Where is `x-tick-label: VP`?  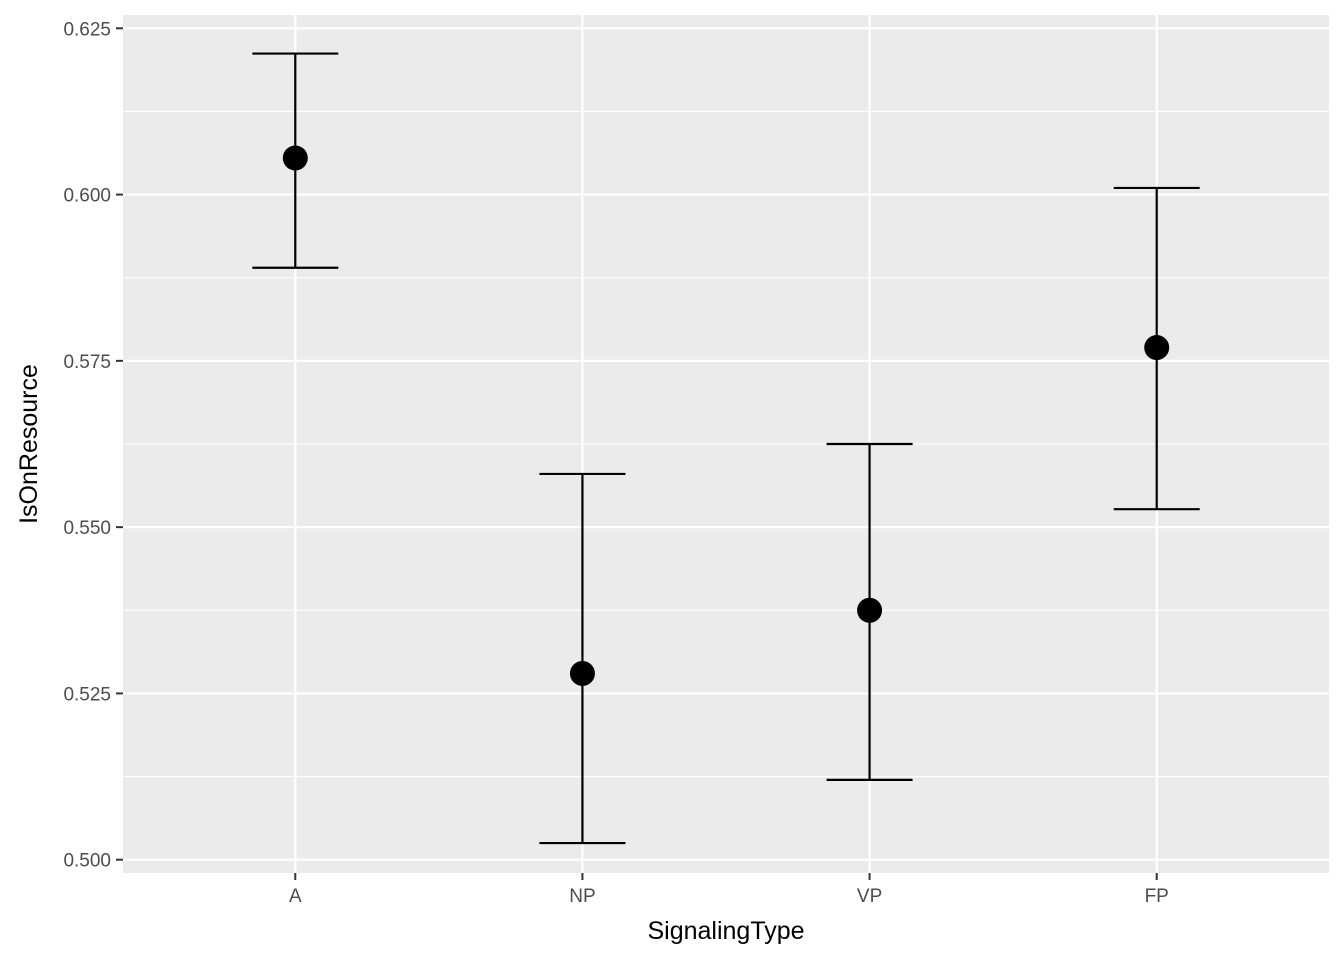 x-tick-label: VP is located at coordinates (869, 896).